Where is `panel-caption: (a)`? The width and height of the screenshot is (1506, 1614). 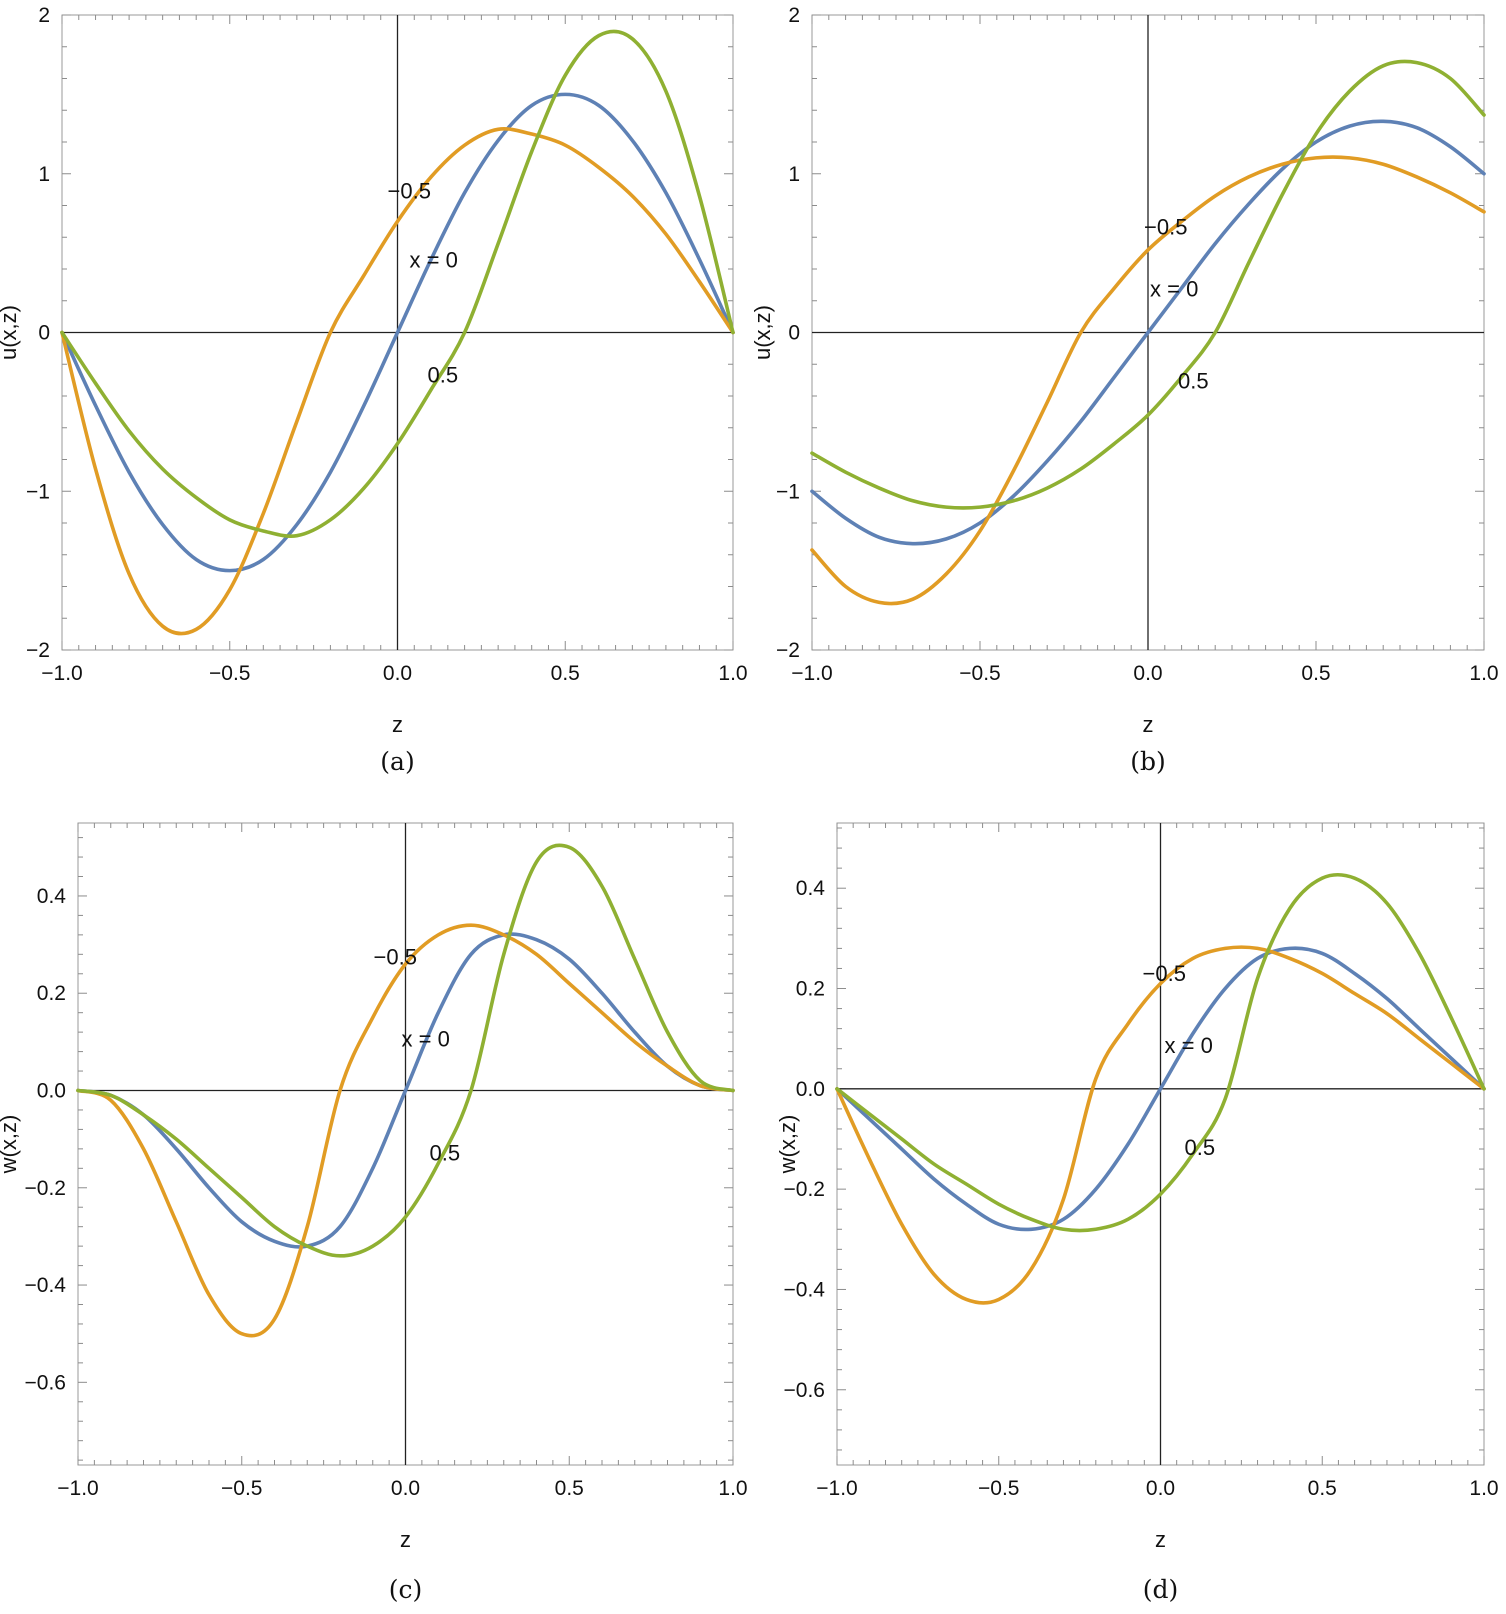
panel-caption: (a) is located at coordinates (397, 761).